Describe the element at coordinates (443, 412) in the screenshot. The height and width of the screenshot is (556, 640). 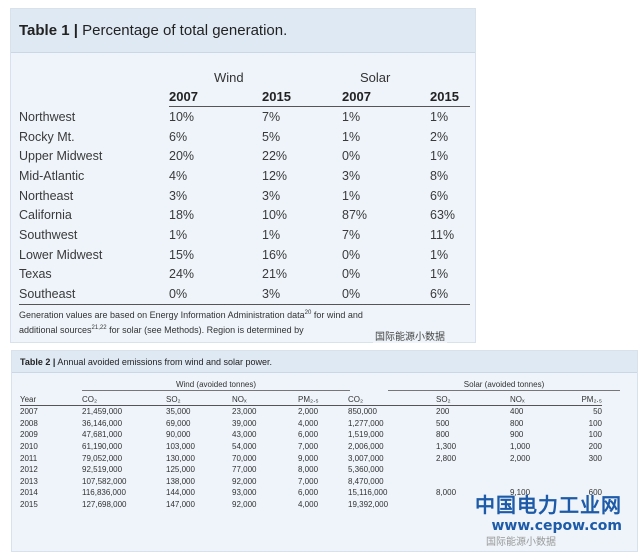
I see `value-cell: 200` at that location.